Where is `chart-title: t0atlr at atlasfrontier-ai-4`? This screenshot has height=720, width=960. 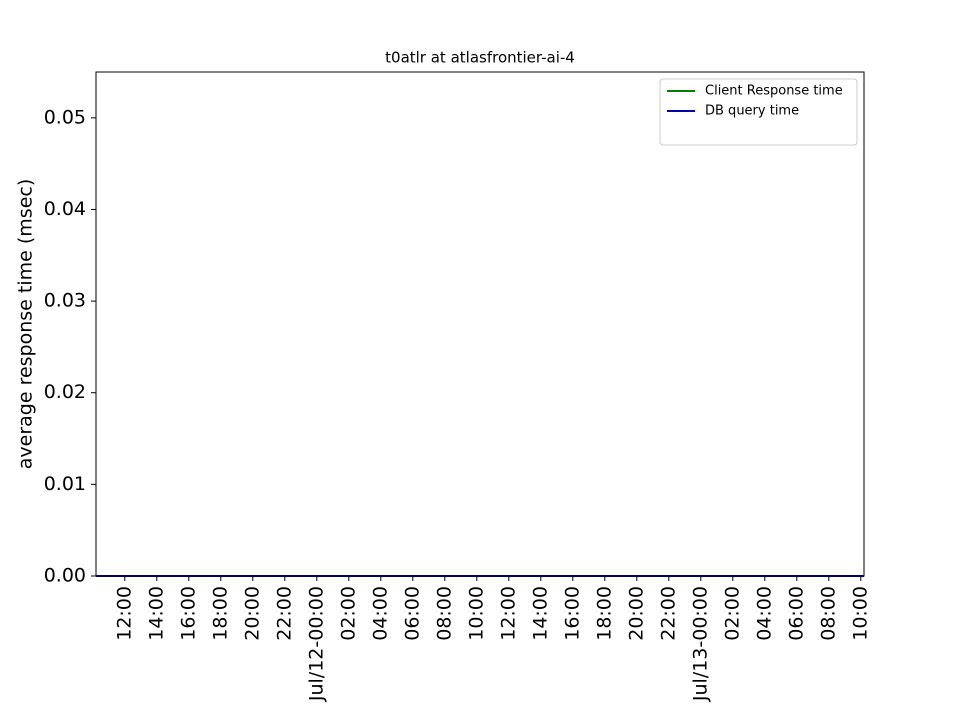 chart-title: t0atlr at atlasfrontier-ai-4 is located at coordinates (480, 58).